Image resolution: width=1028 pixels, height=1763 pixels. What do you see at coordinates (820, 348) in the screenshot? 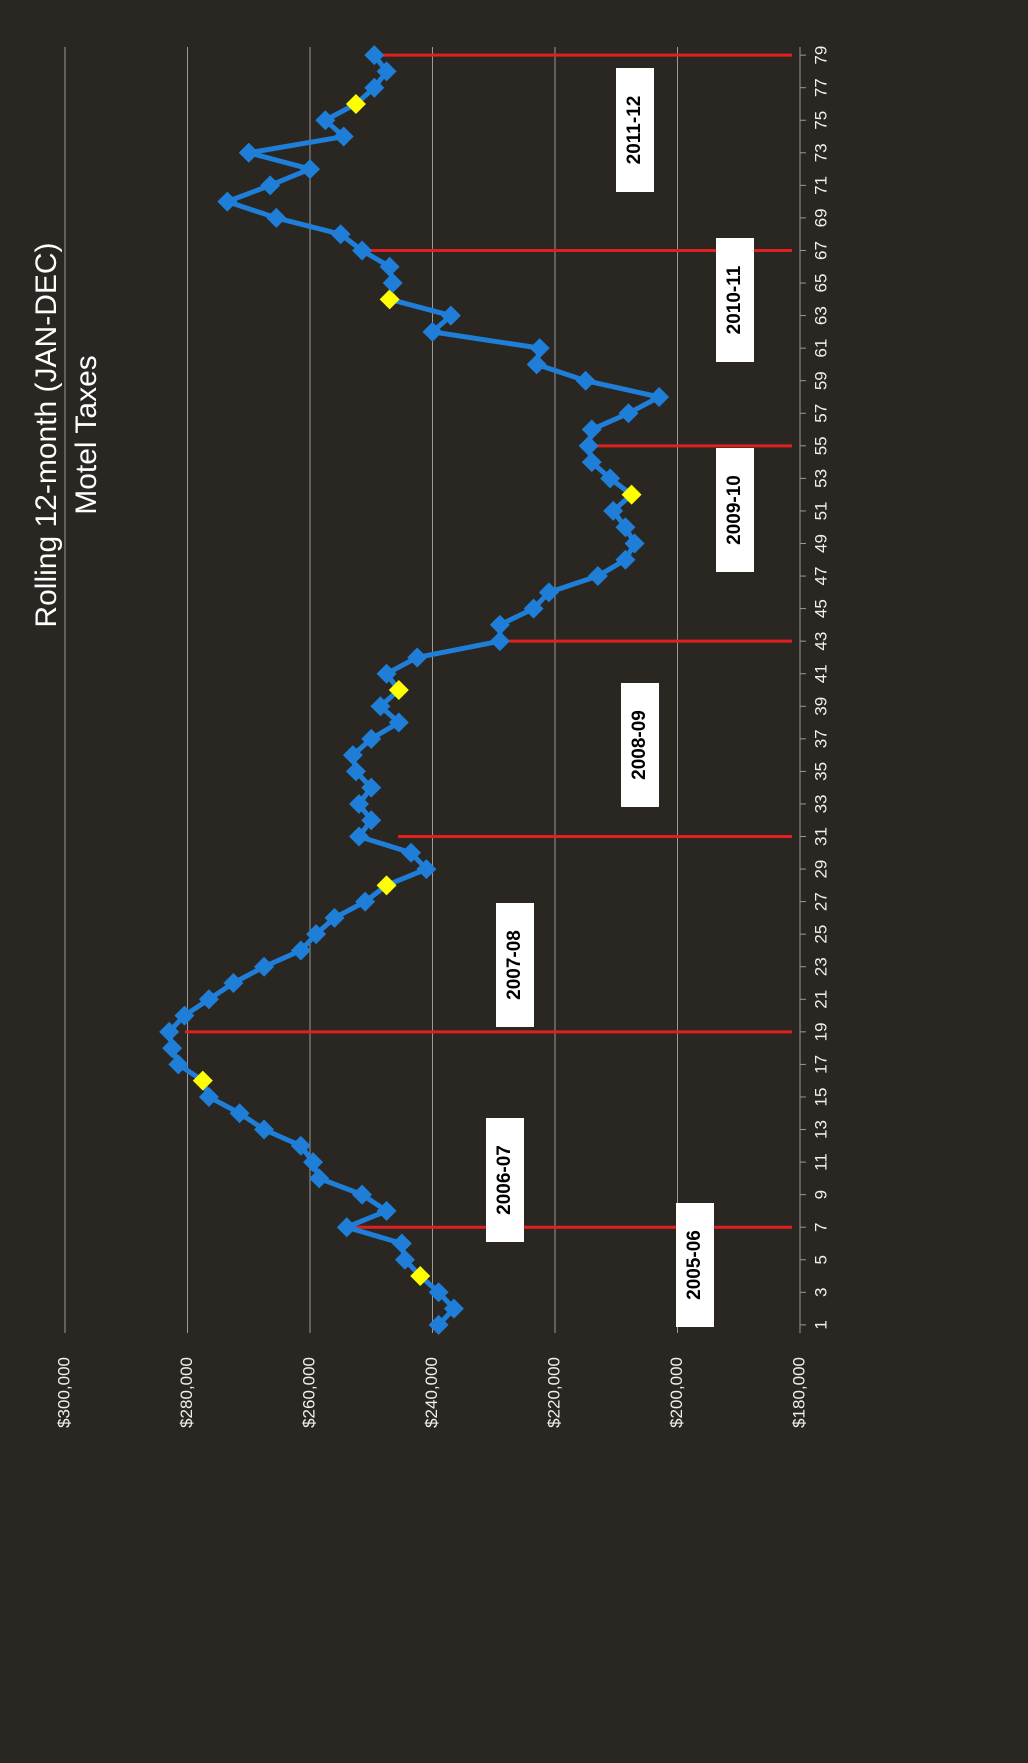
I see `x-tick-label: 61` at bounding box center [820, 348].